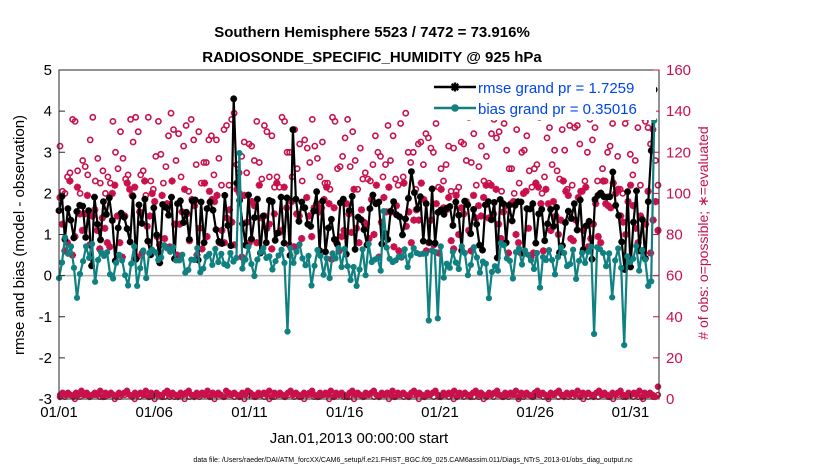 Image resolution: width=830 pixels, height=470 pixels. What do you see at coordinates (678, 111) in the screenshot?
I see `y2-tick-label: 140` at bounding box center [678, 111].